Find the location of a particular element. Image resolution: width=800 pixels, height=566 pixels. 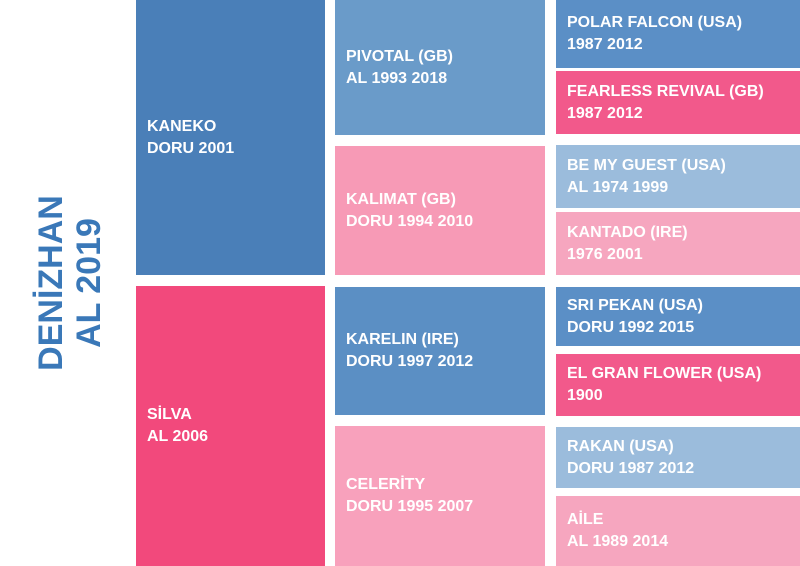

ancestor-name: FEARLESS REVIVAL (GB) is located at coordinates (665, 91).